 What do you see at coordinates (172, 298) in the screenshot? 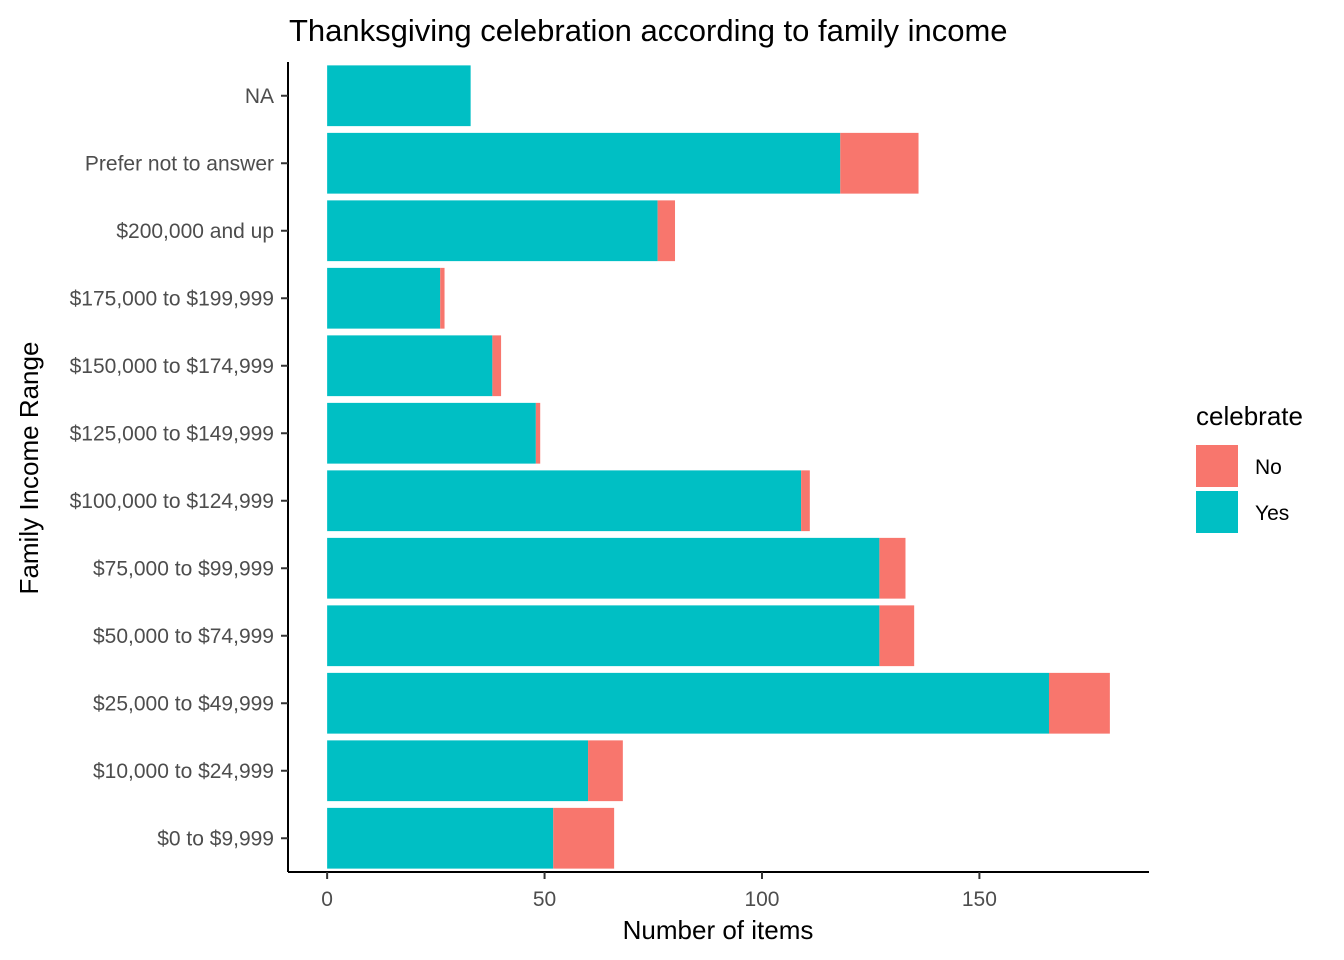
I see `y-tick-label: $175,000 to $199,999` at bounding box center [172, 298].